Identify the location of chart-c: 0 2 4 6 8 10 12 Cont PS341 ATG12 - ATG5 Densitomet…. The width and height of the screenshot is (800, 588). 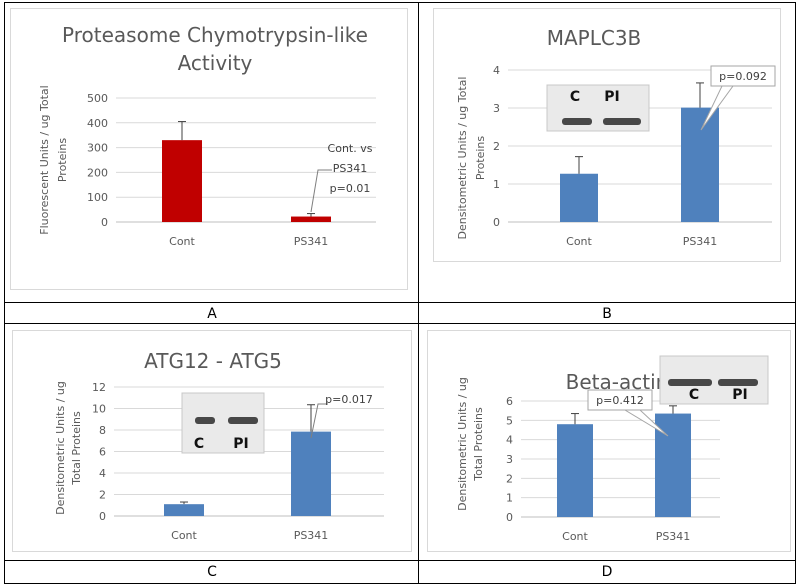
(219, 445).